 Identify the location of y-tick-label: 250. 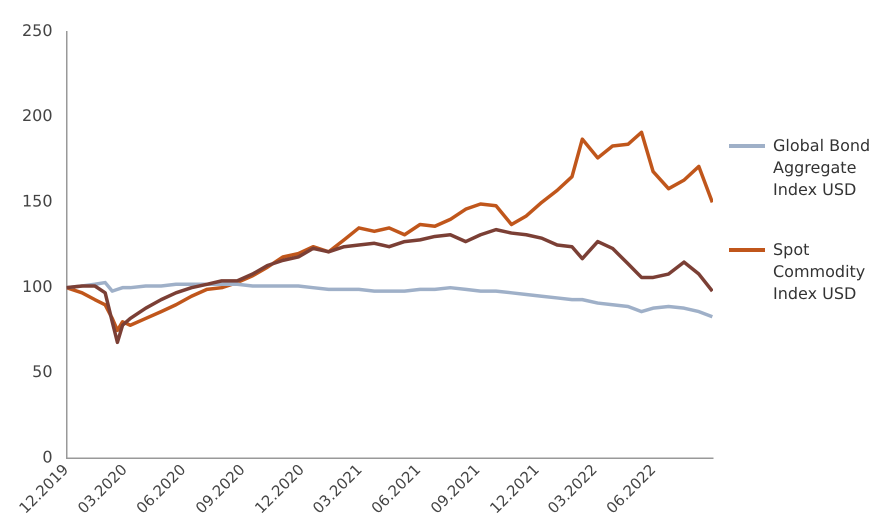
(37, 30).